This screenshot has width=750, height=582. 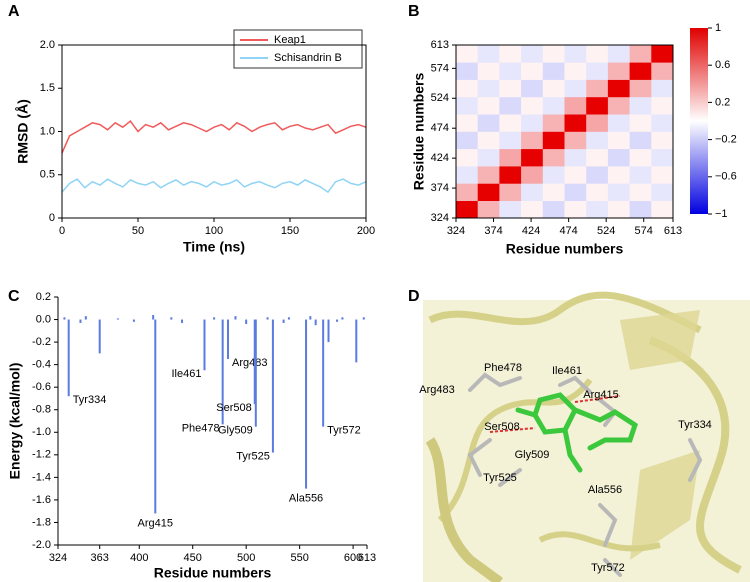 What do you see at coordinates (721, 214) in the screenshot?
I see `colorbar-tick-label: −1` at bounding box center [721, 214].